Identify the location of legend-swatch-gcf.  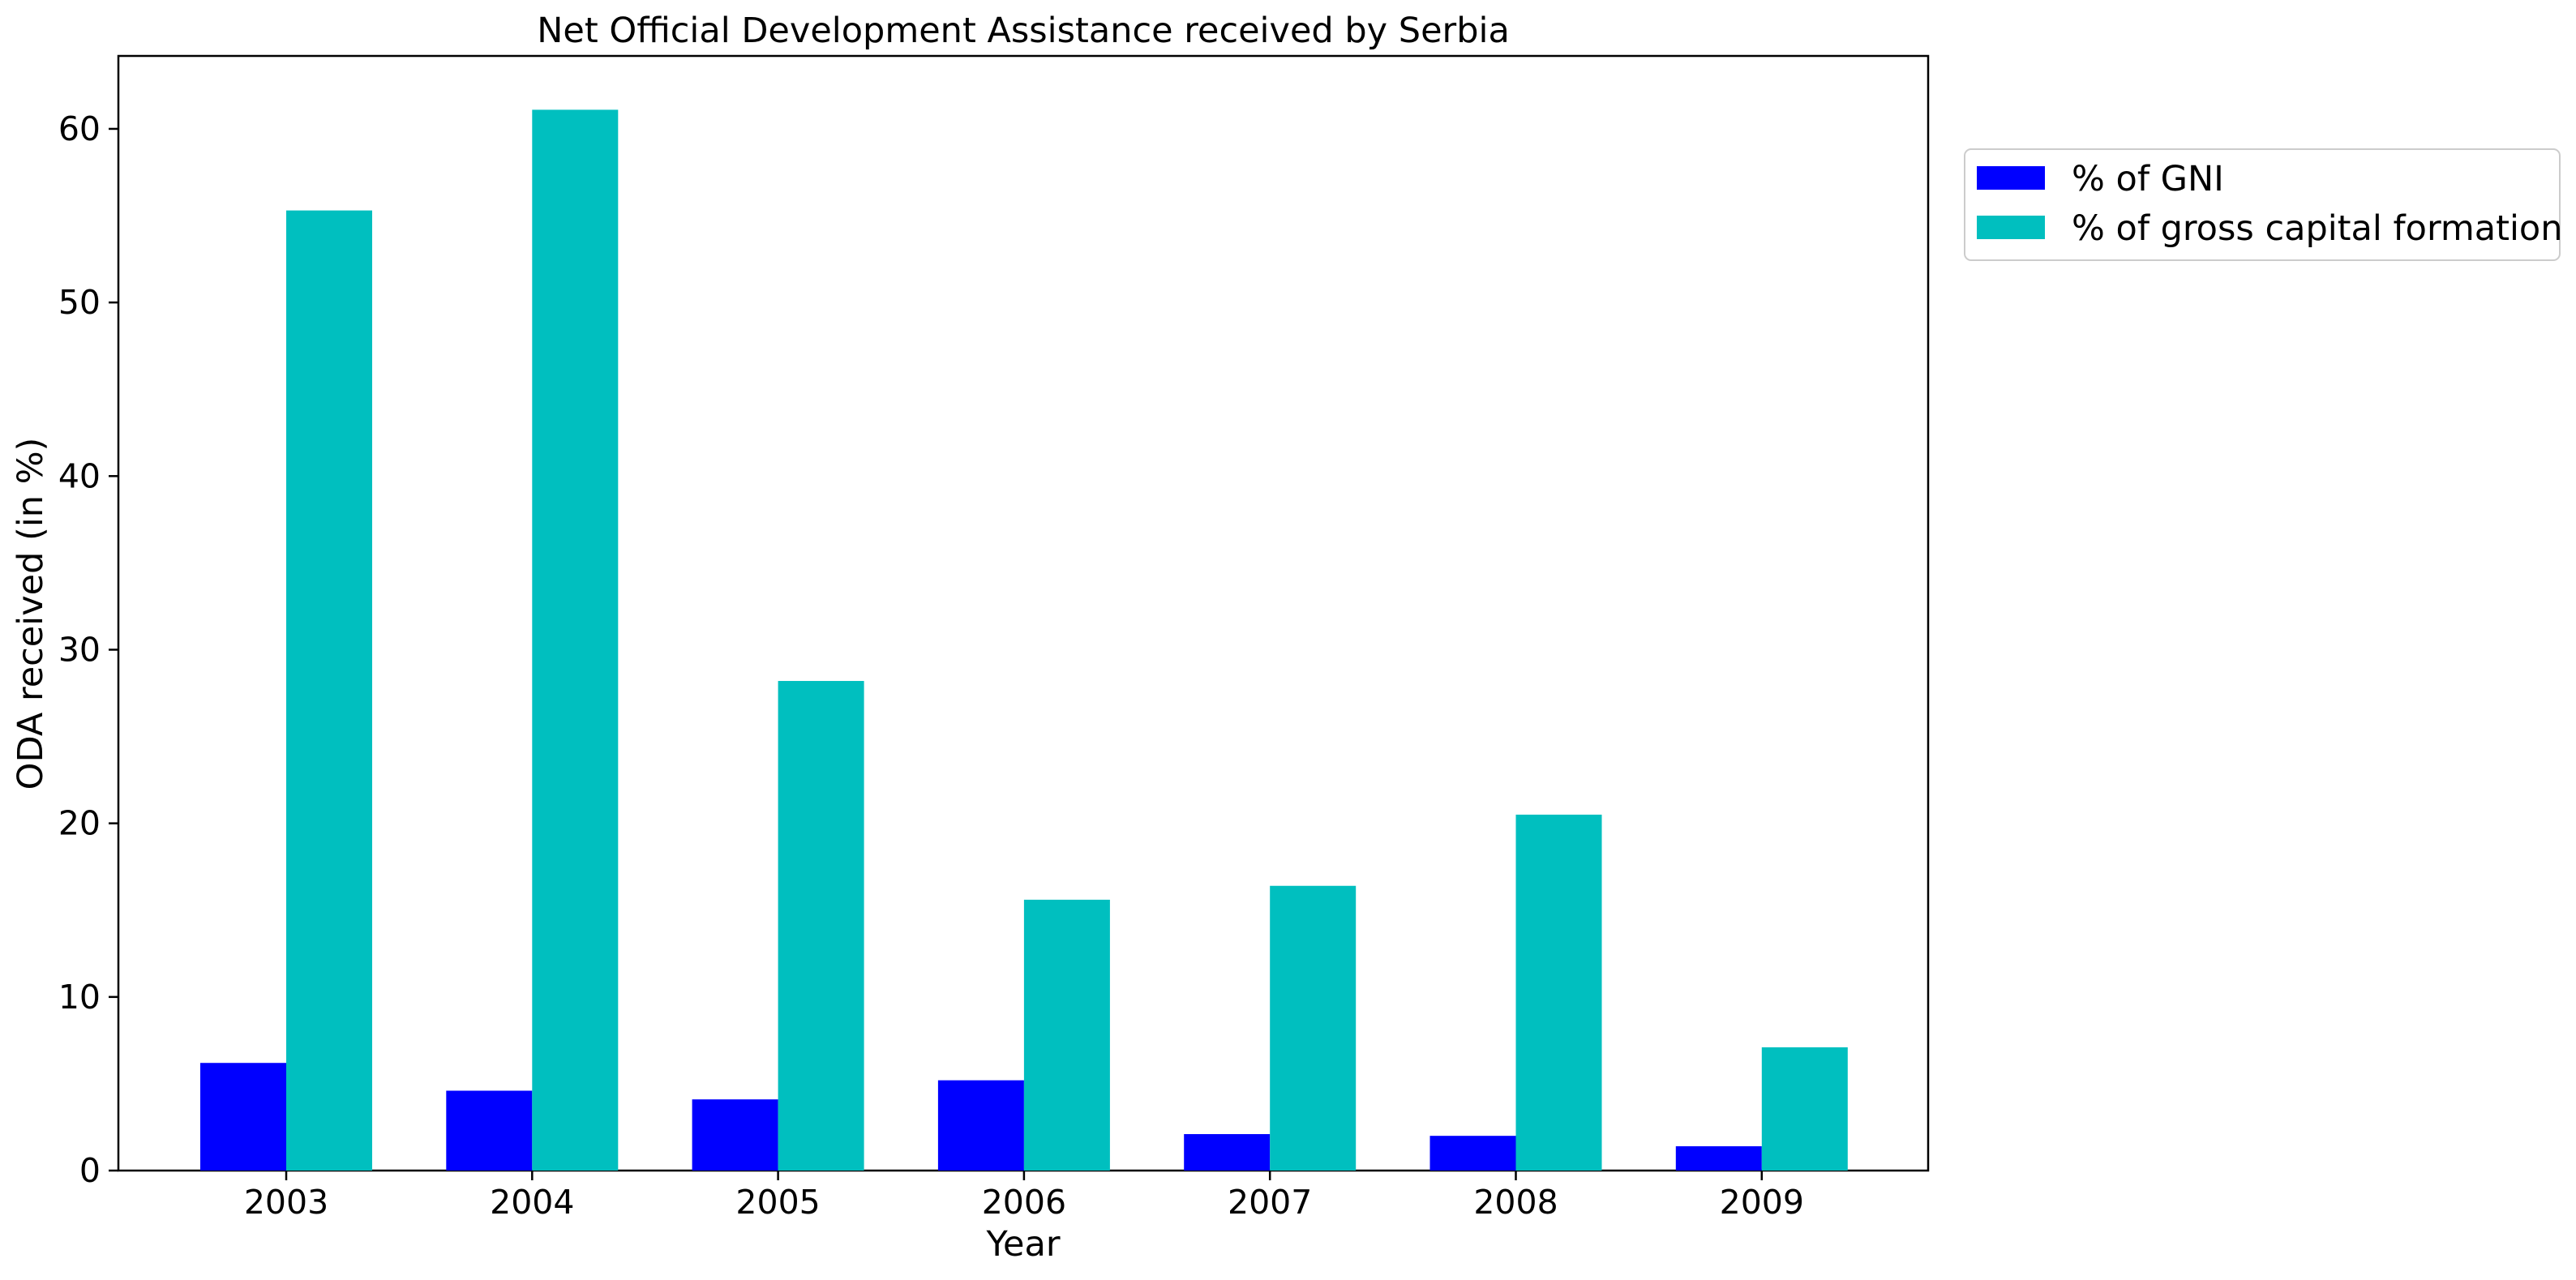
(2011, 227).